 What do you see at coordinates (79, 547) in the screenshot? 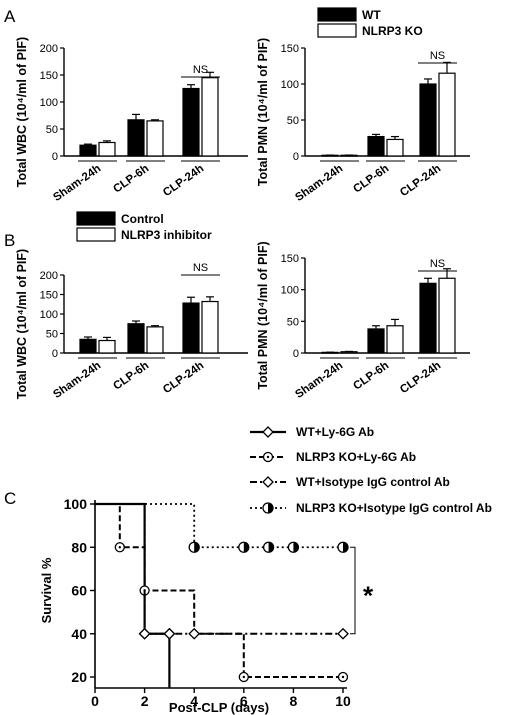
I see `y-tick-label: 80` at bounding box center [79, 547].